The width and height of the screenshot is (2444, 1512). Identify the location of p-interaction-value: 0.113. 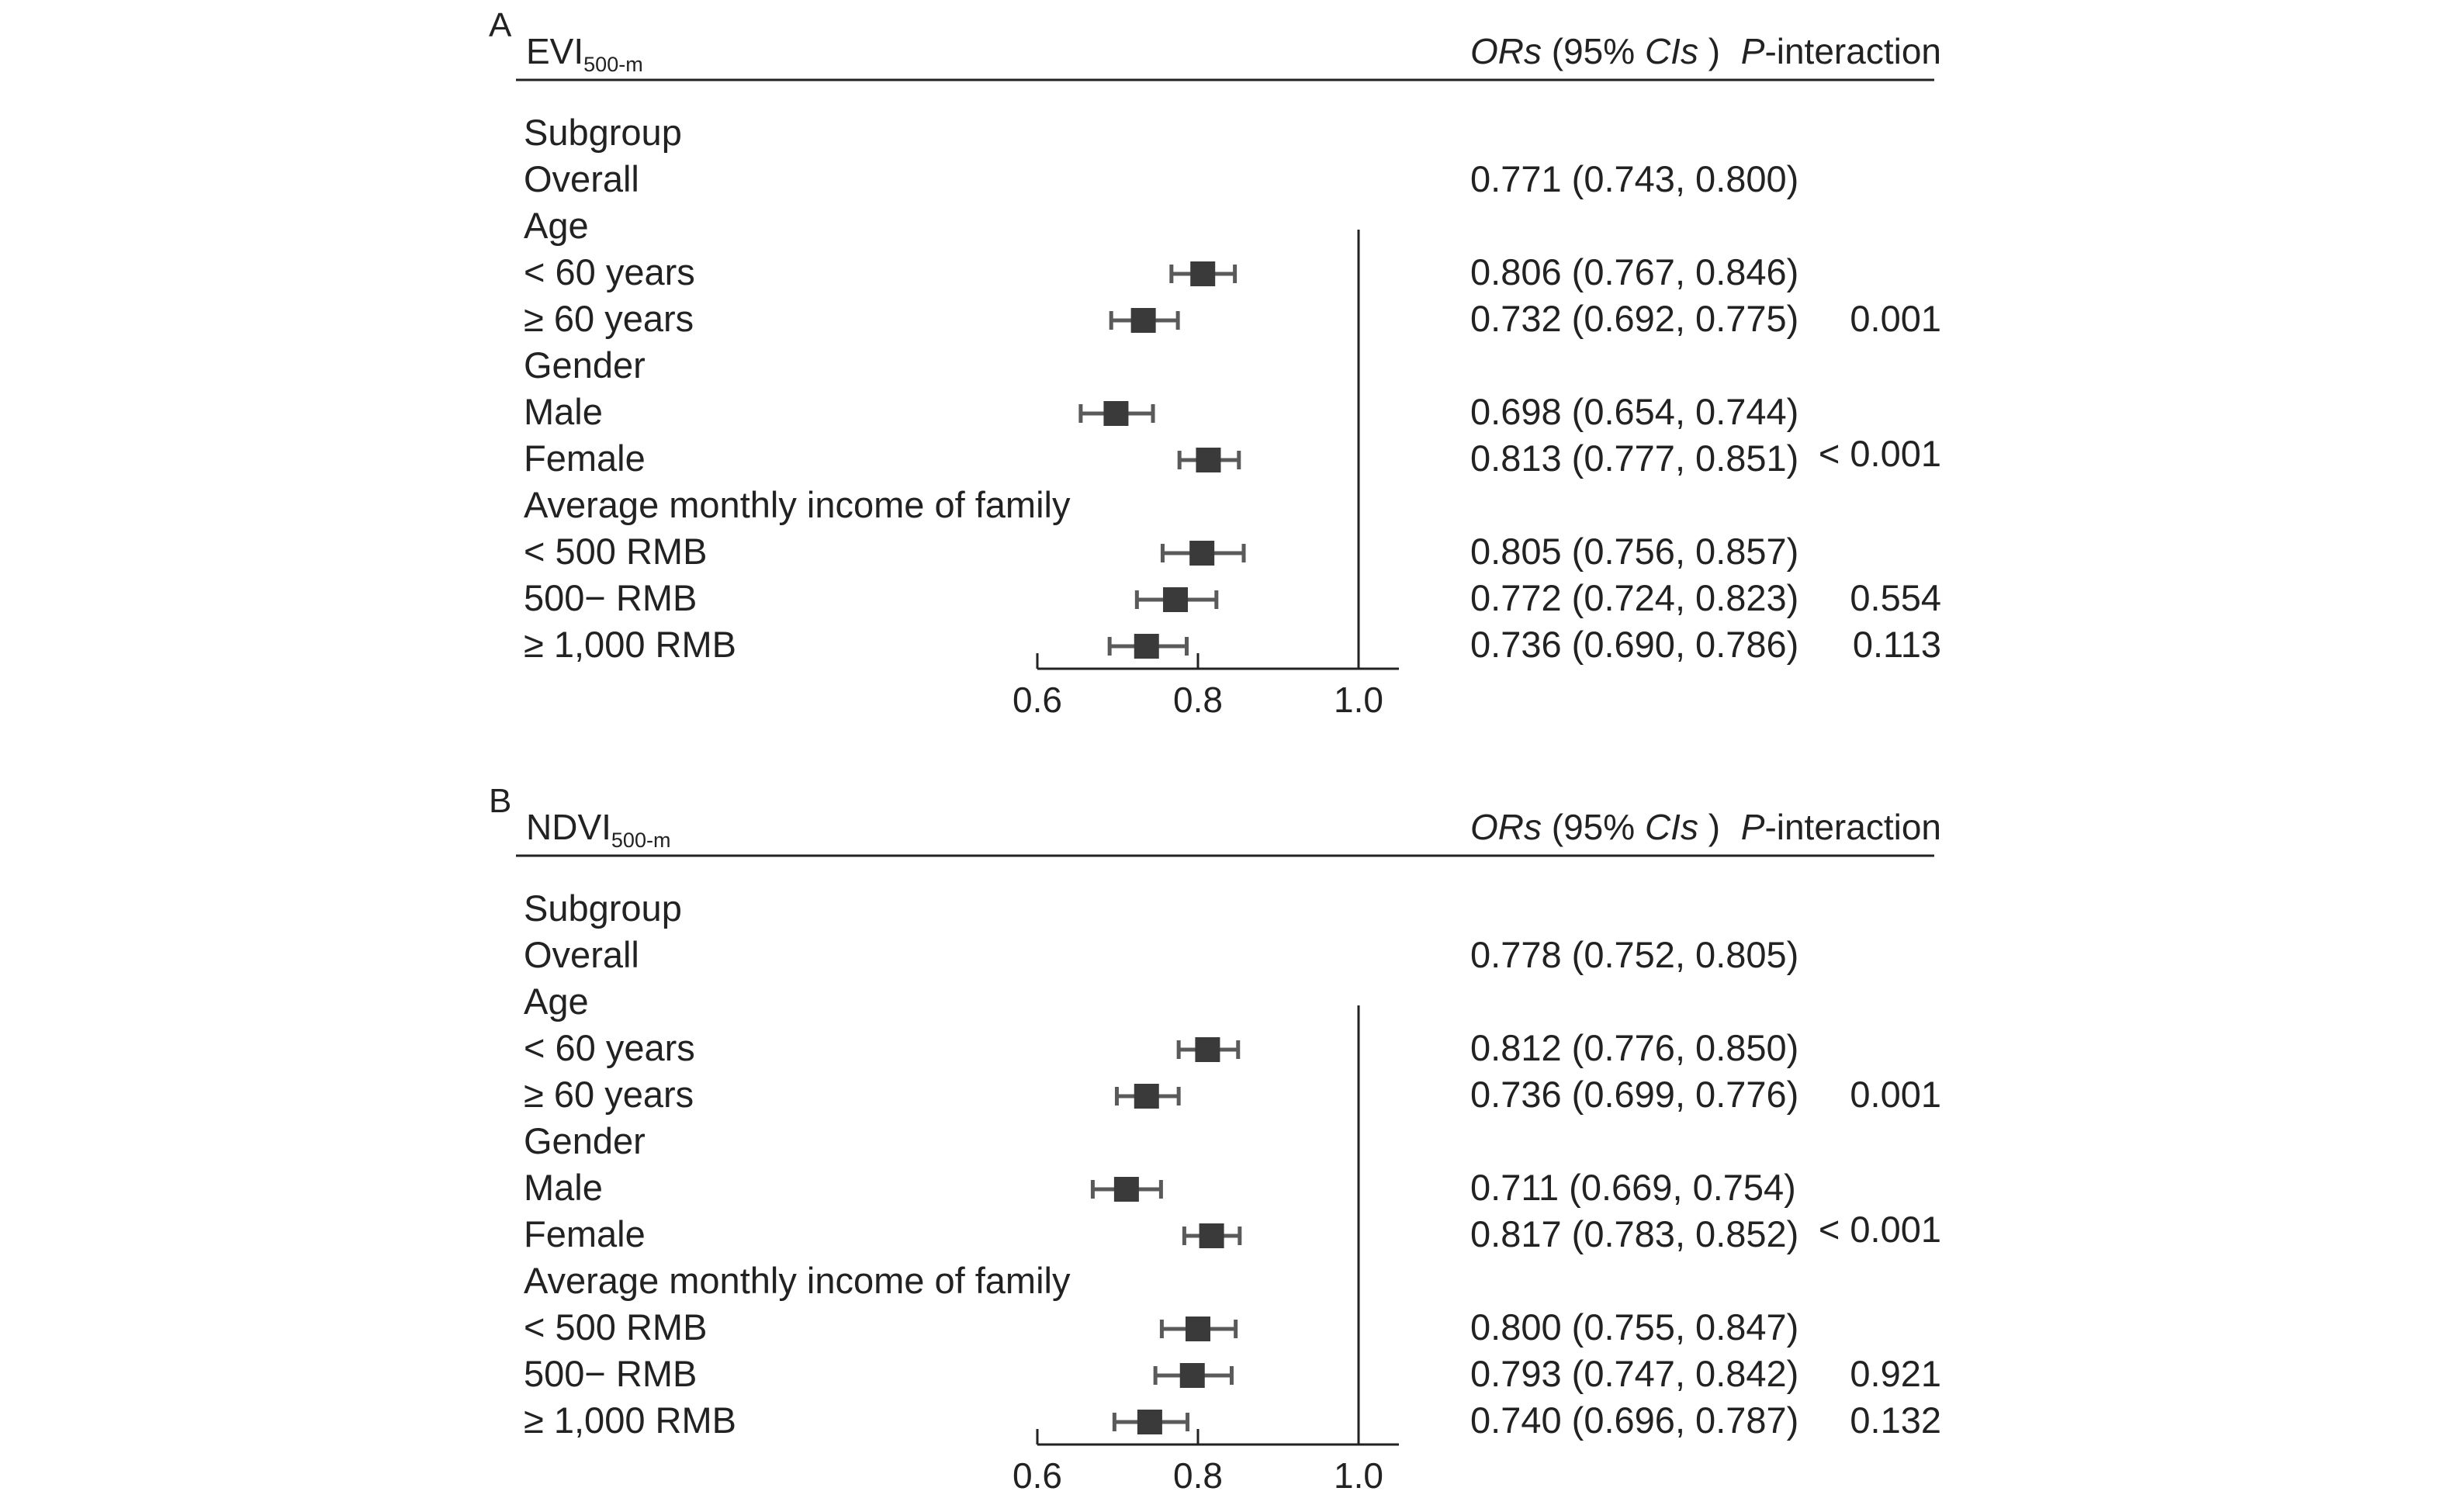
(1897, 644).